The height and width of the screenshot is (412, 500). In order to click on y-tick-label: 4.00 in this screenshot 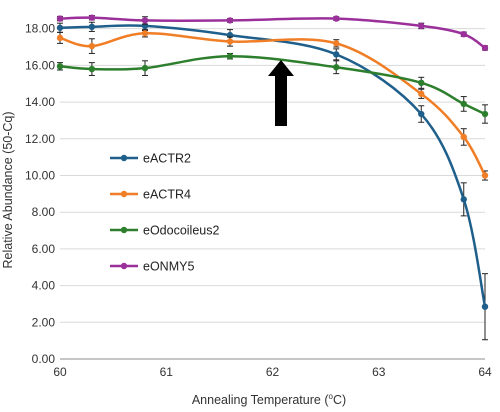, I will do `click(44, 286)`.